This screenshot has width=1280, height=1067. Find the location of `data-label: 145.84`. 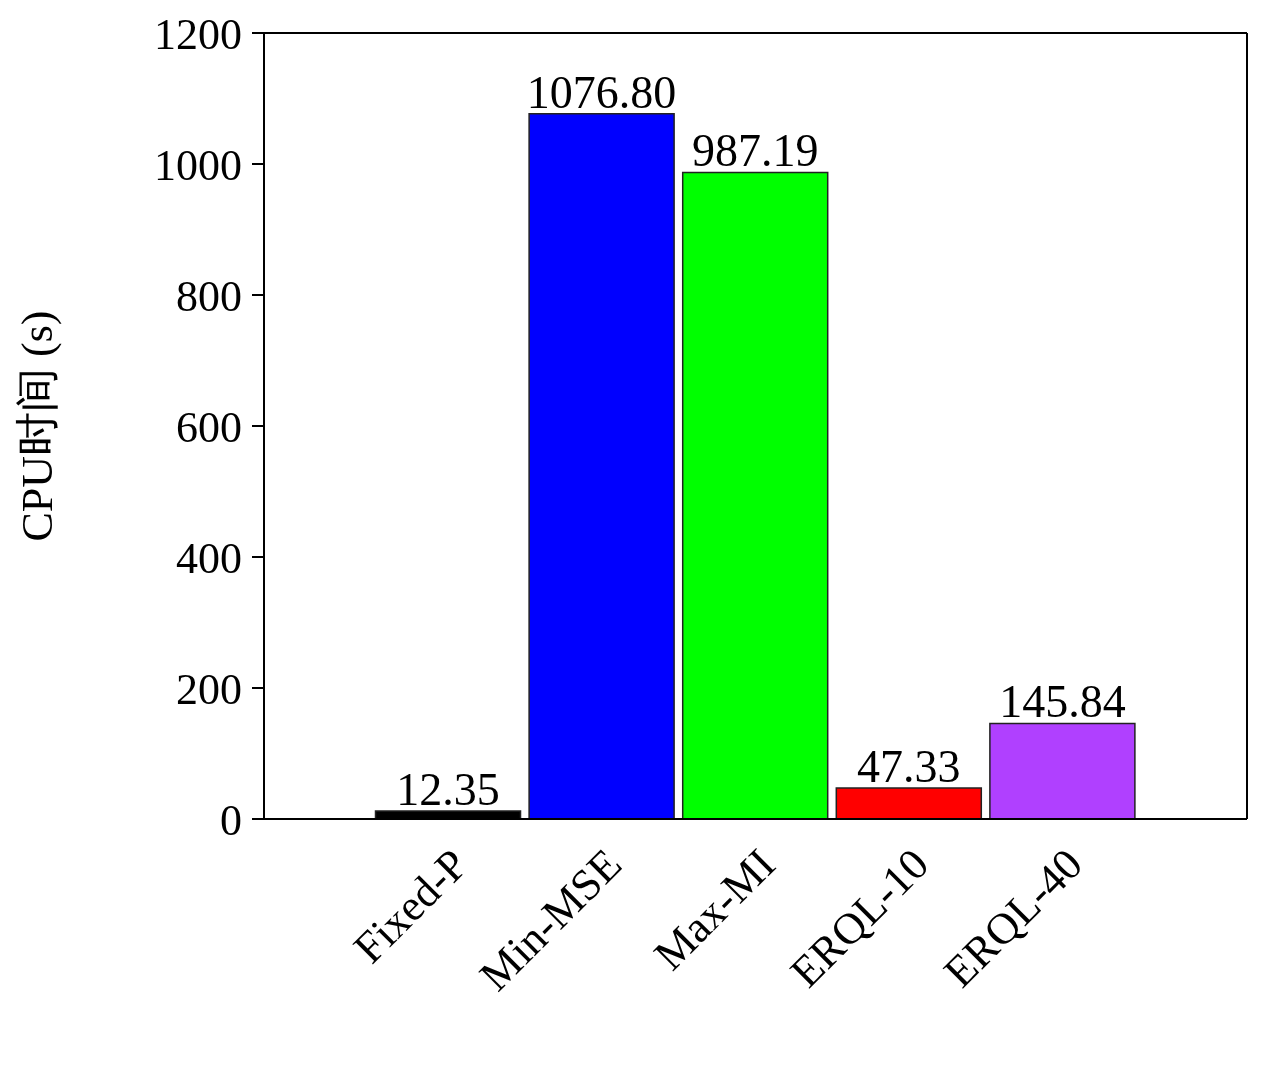

data-label: 145.84 is located at coordinates (1062, 702).